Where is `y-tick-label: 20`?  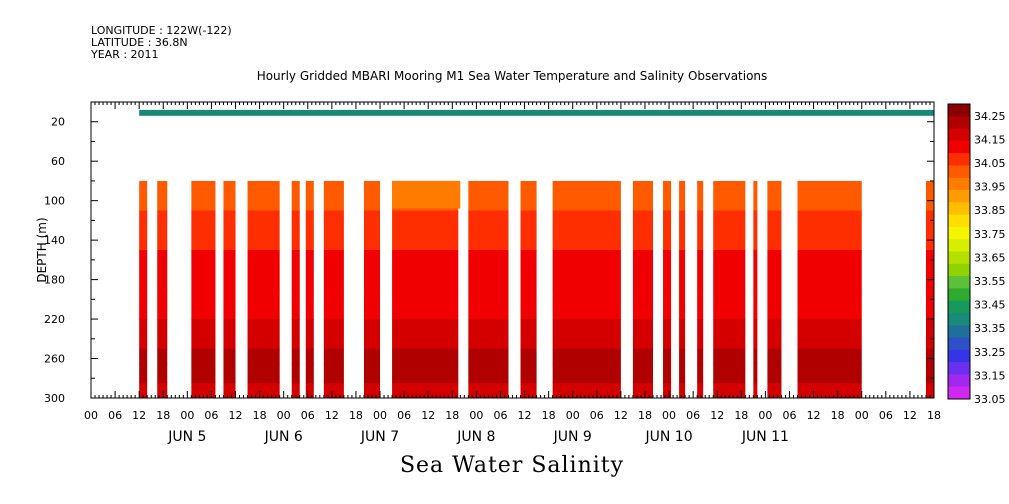 y-tick-label: 20 is located at coordinates (58, 122).